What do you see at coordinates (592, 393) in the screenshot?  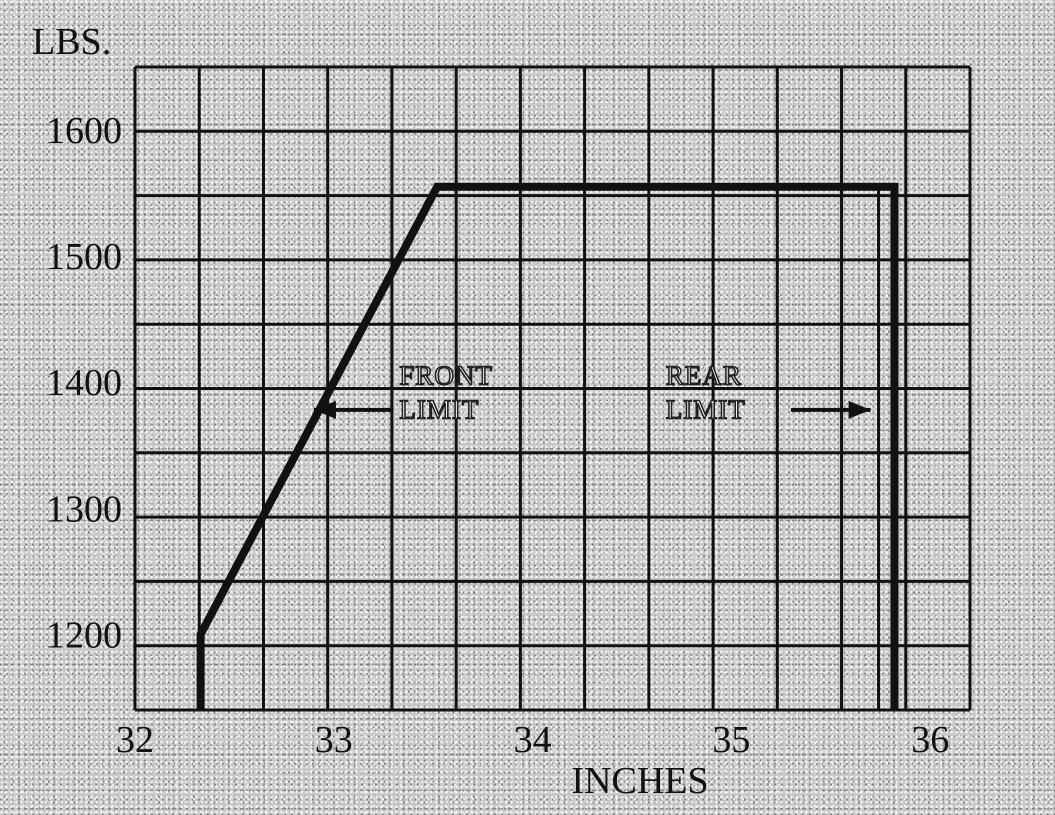 I see `annotations: FRONT LIMIT REAR LIMIT` at bounding box center [592, 393].